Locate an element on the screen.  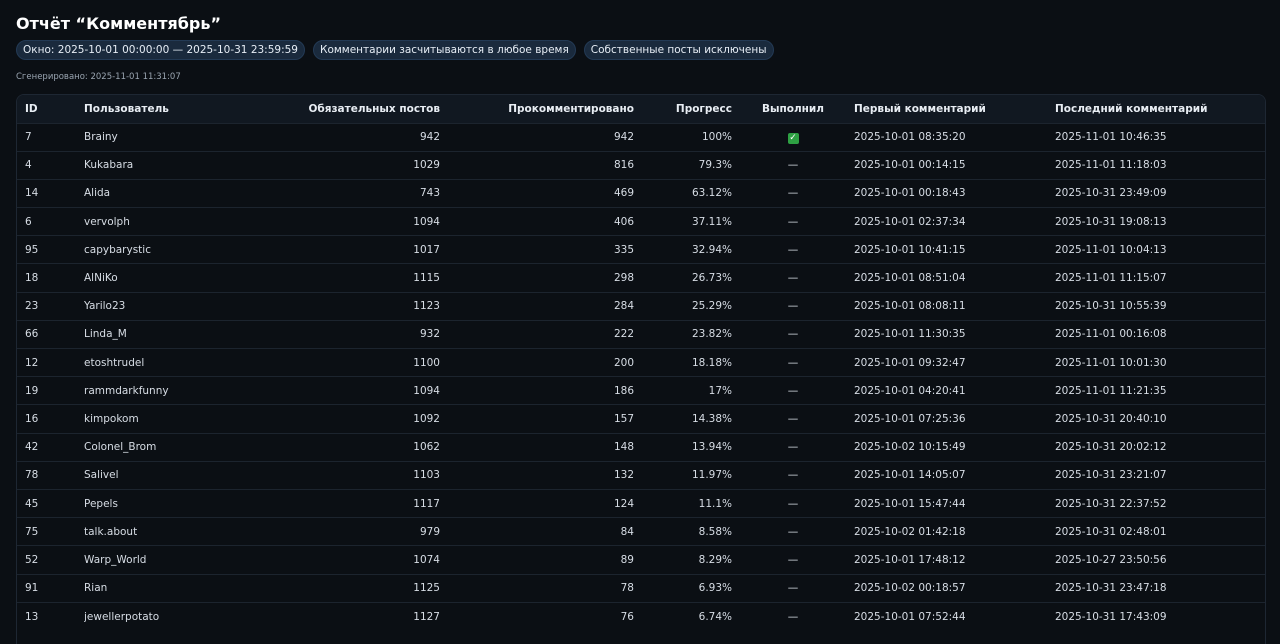
cell-progress: 79.3% is located at coordinates (715, 165).